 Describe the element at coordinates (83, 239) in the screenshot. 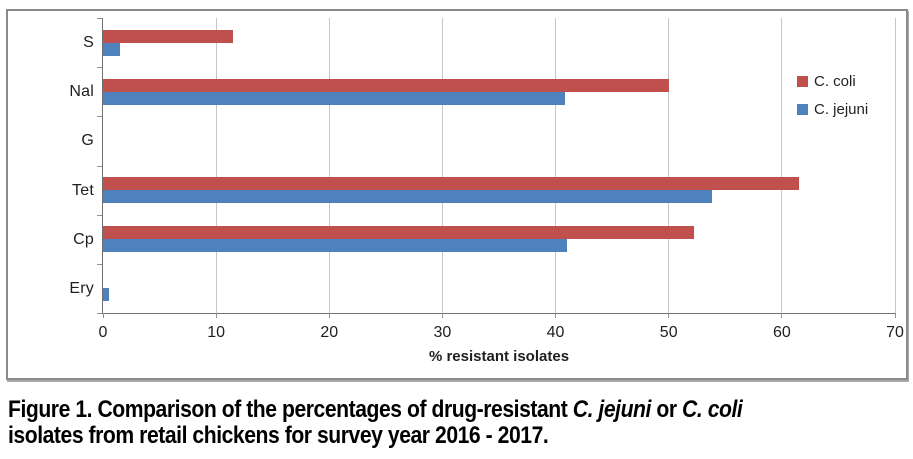

I see `category-label-cp: Cp` at that location.